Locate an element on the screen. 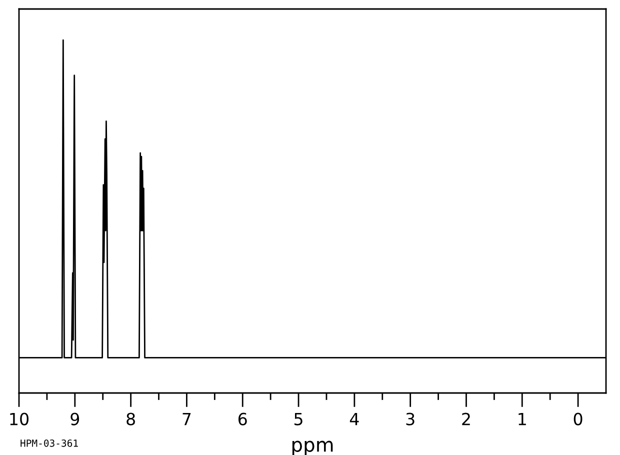 This screenshot has height=455, width=620. x-tick-label: 9 is located at coordinates (75, 419).